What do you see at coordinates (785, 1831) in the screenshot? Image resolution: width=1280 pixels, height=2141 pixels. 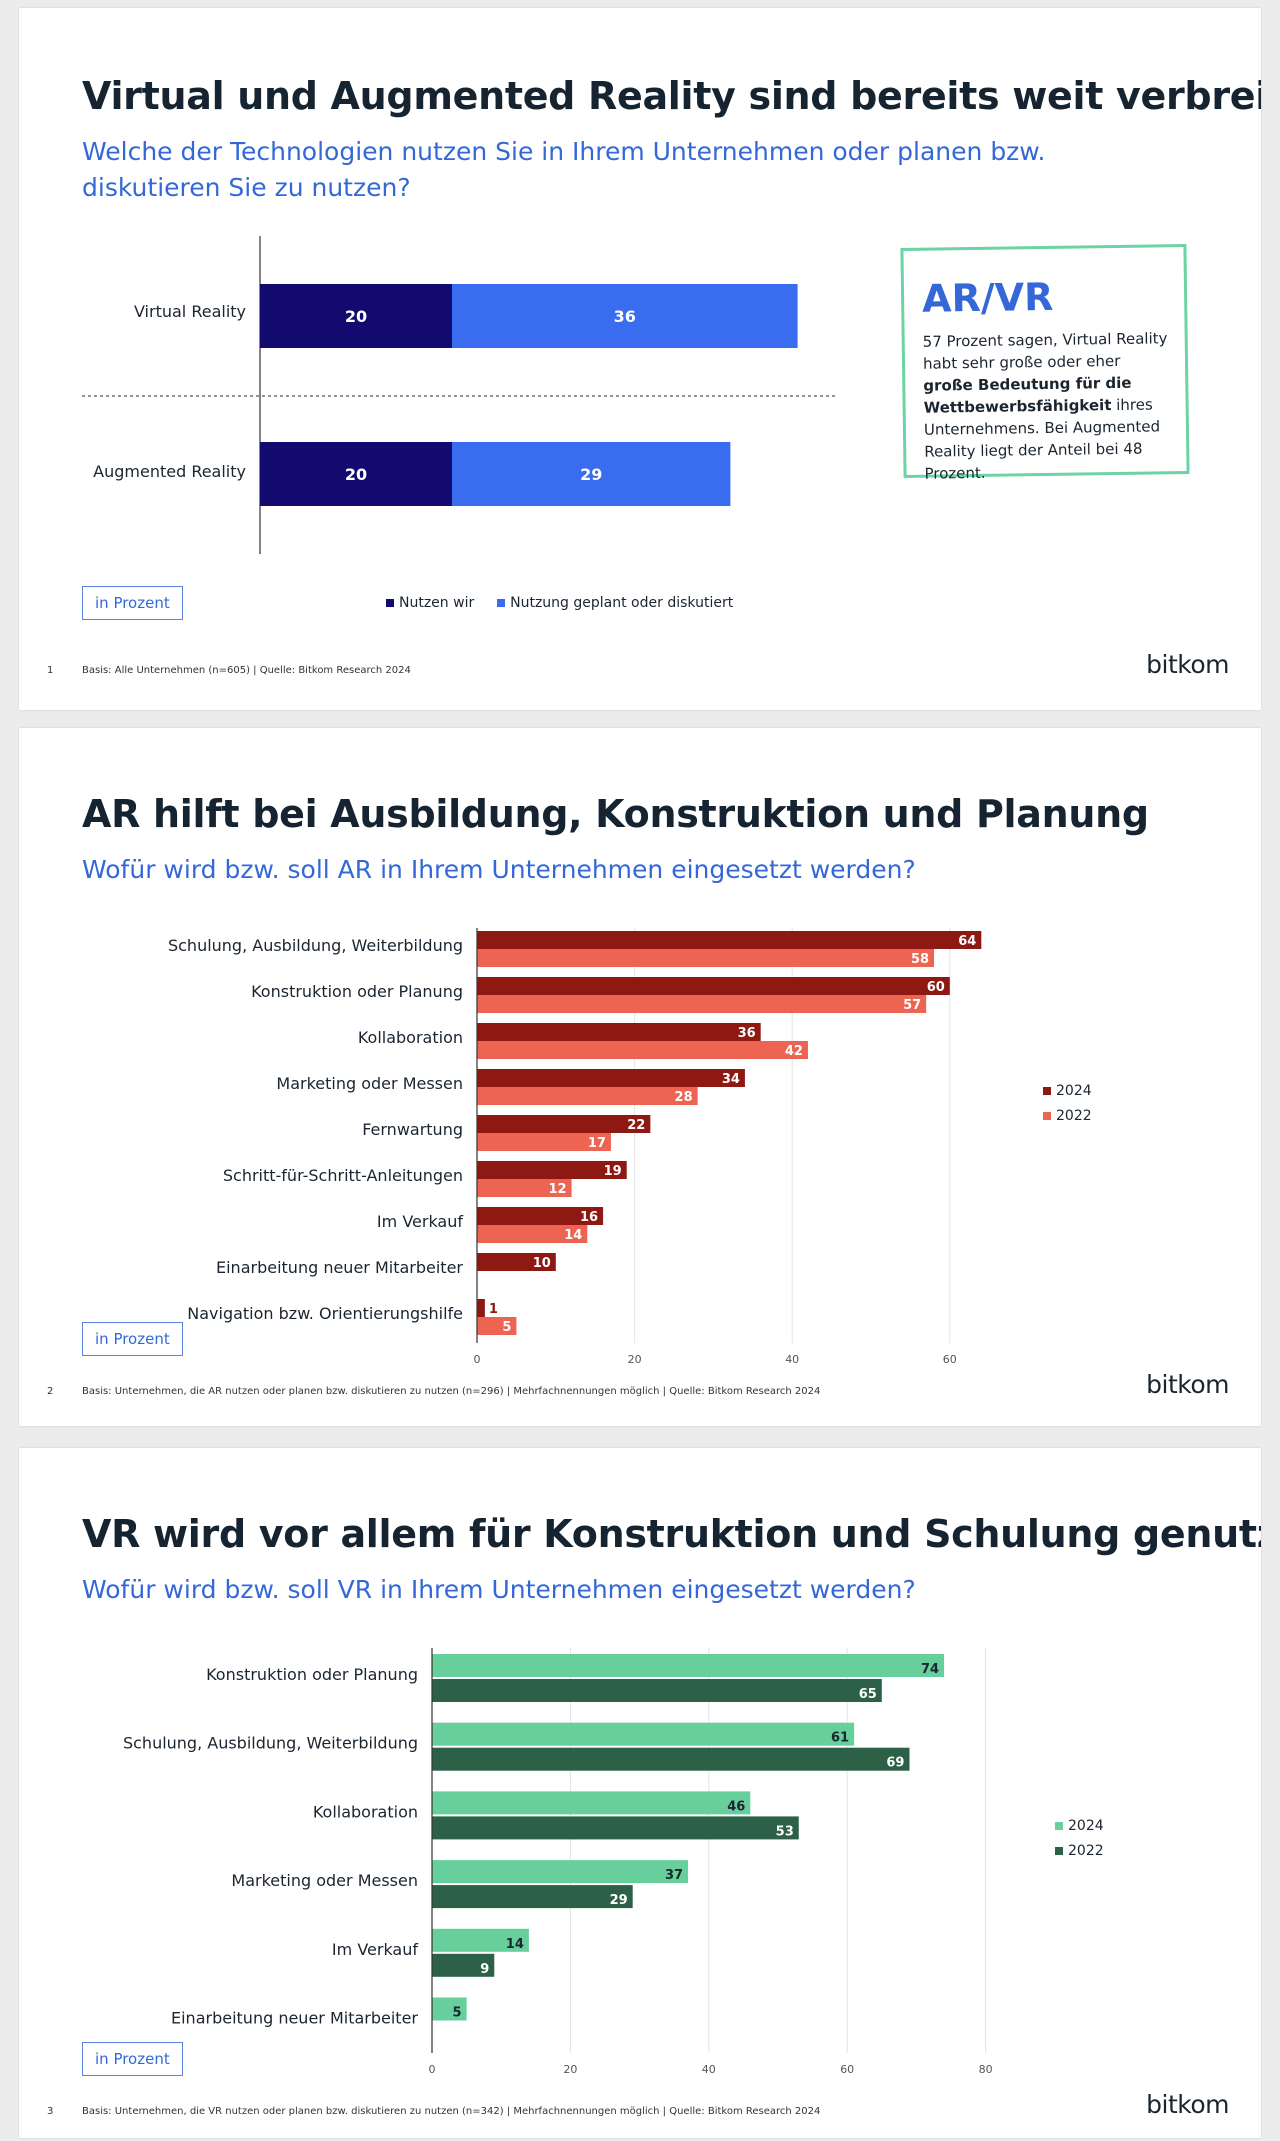 I see `data-label: 53` at bounding box center [785, 1831].